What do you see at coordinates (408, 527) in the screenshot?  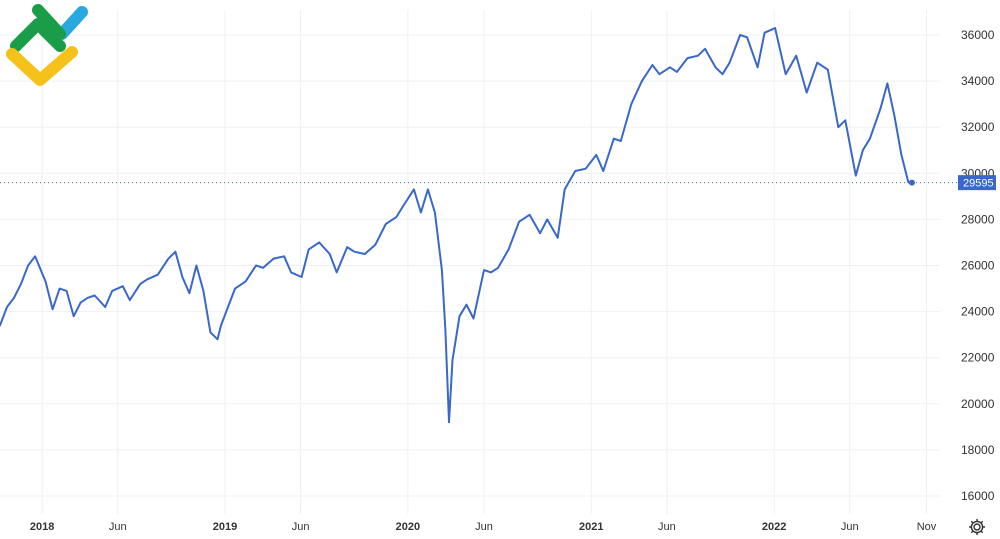 I see `x-tick-label: 2020` at bounding box center [408, 527].